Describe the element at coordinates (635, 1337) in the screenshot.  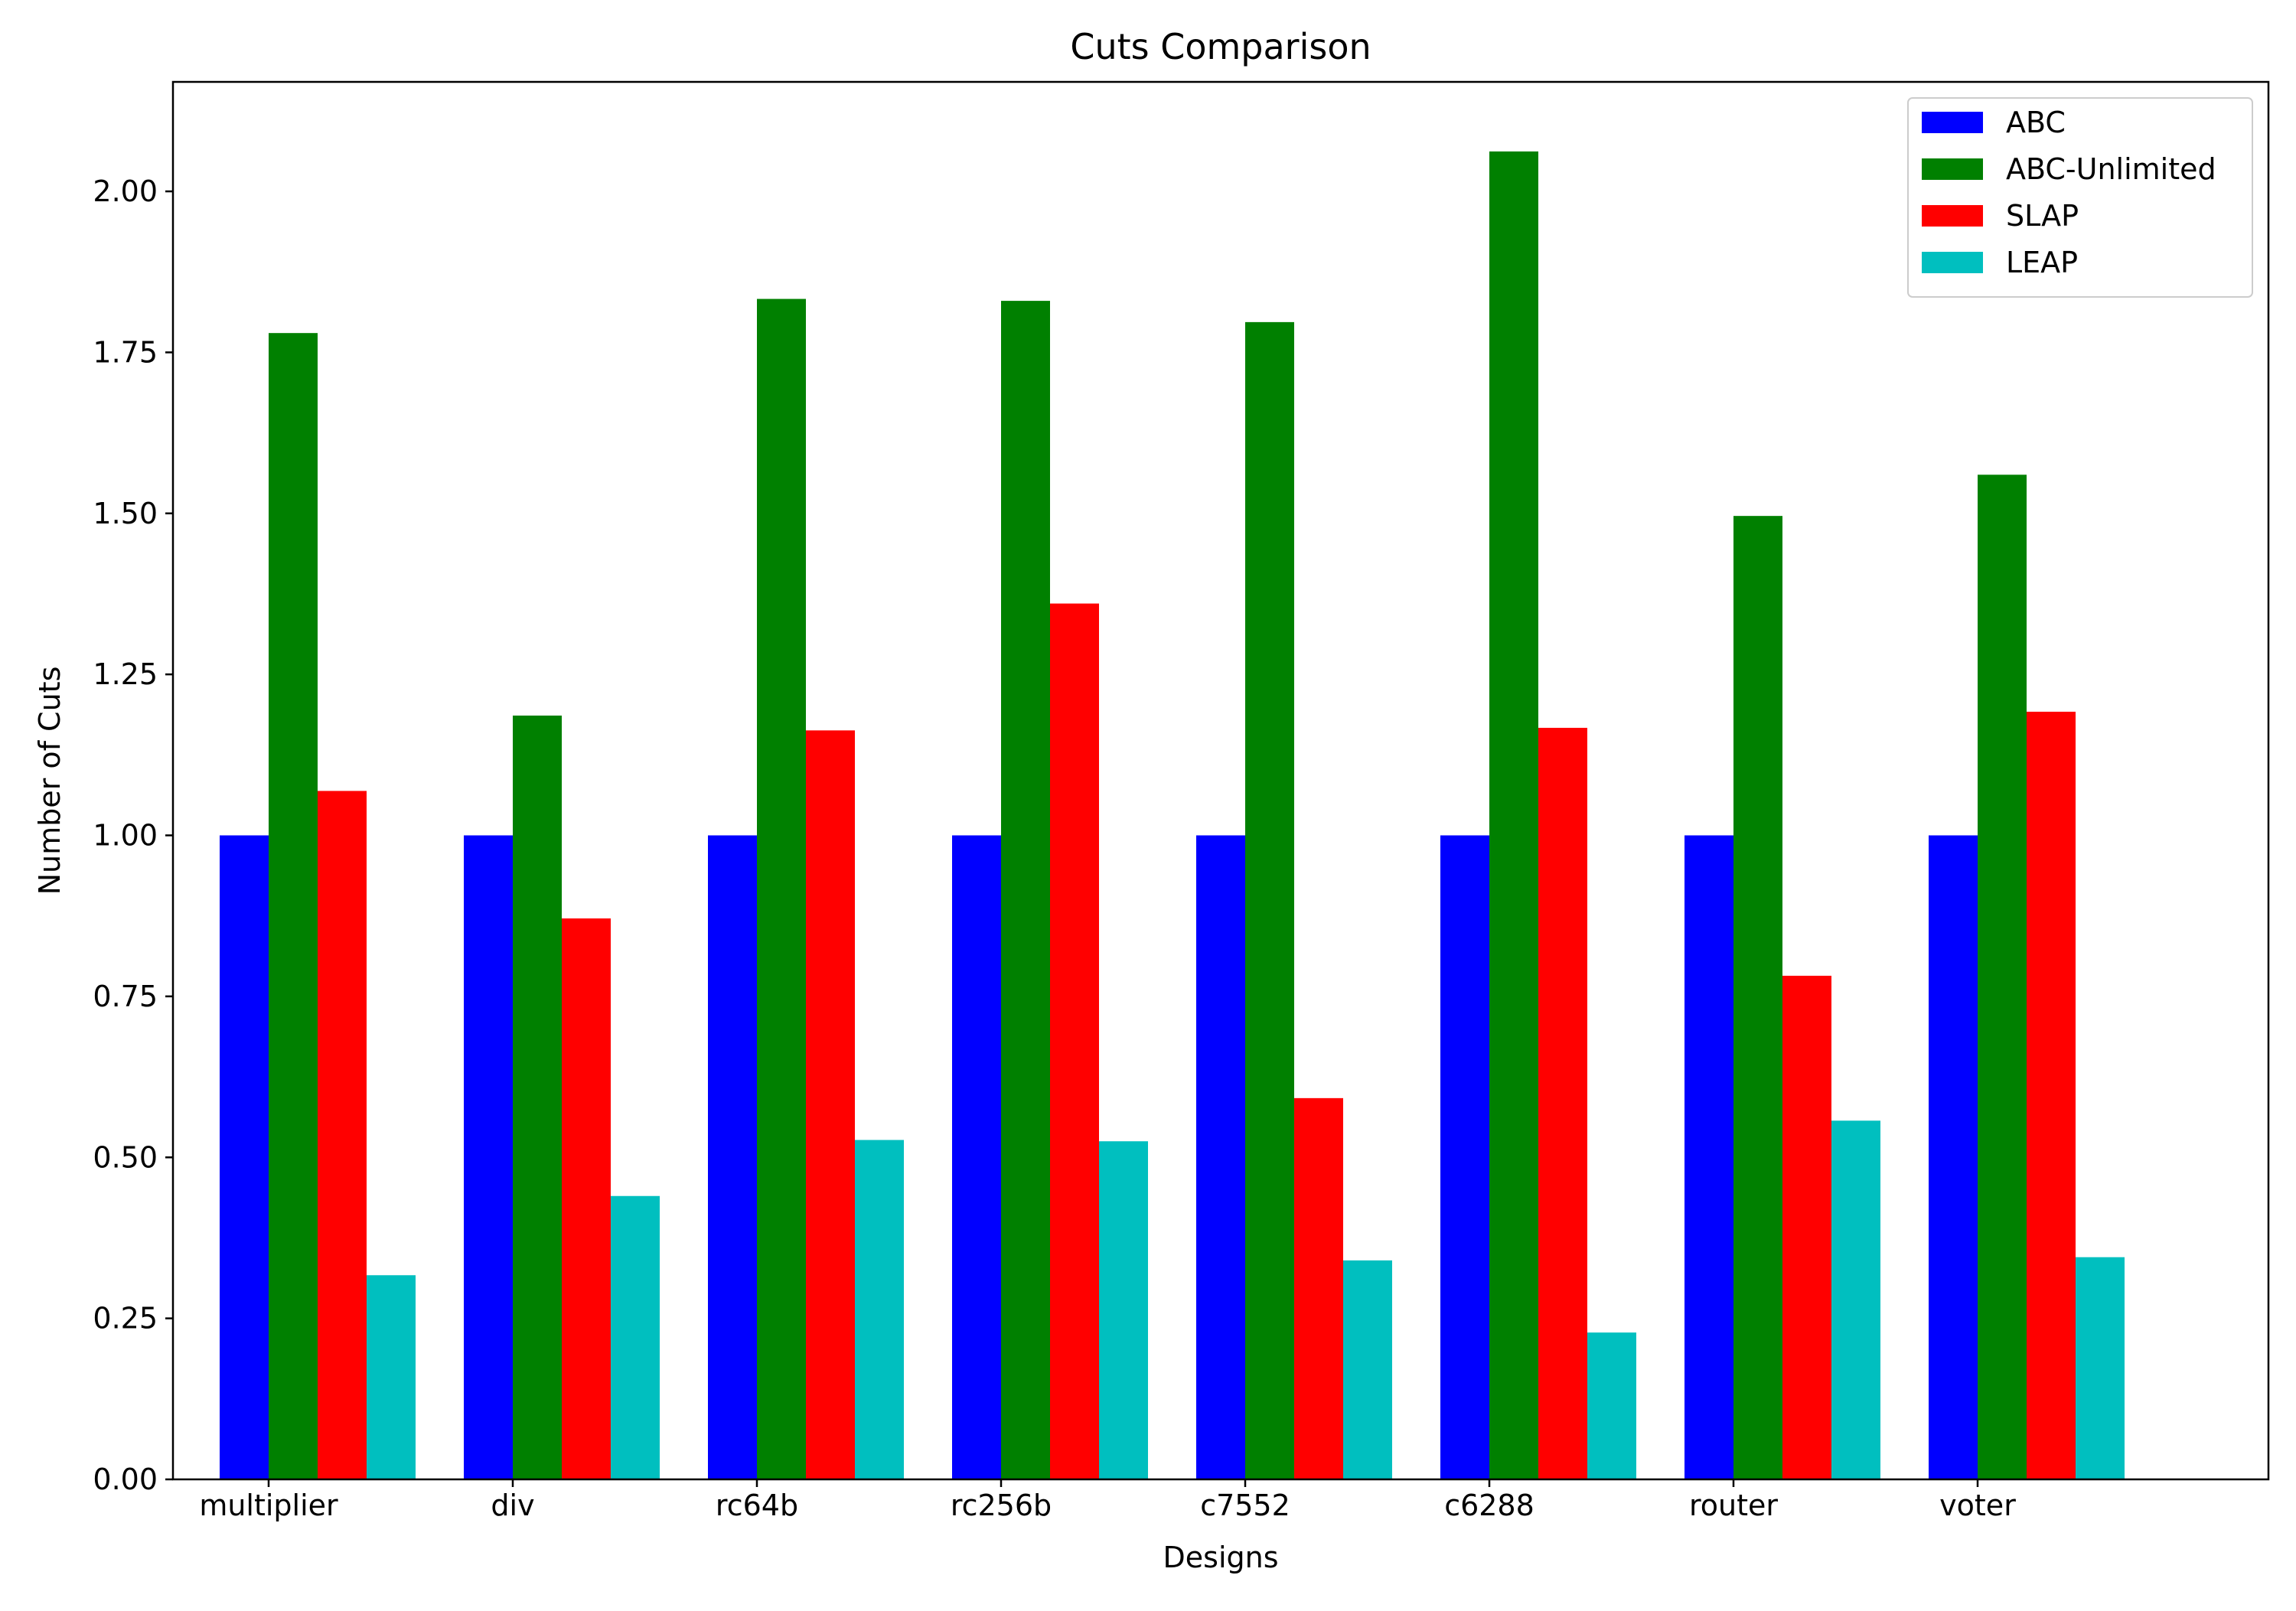
I see `bar-div-leap` at that location.